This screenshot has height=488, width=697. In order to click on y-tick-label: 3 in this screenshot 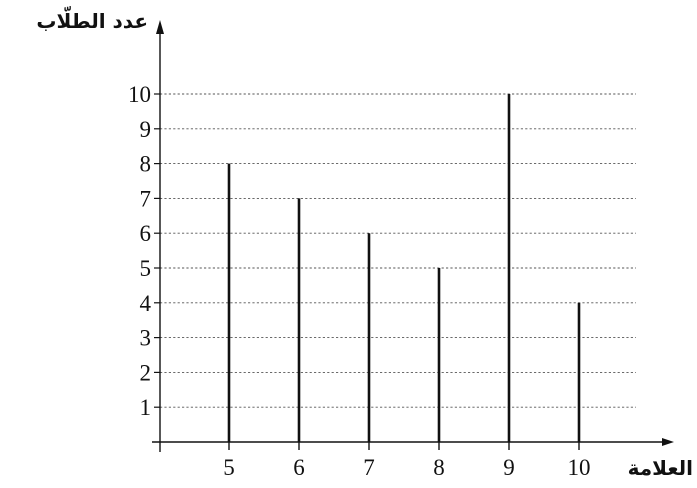, I will do `click(146, 338)`.